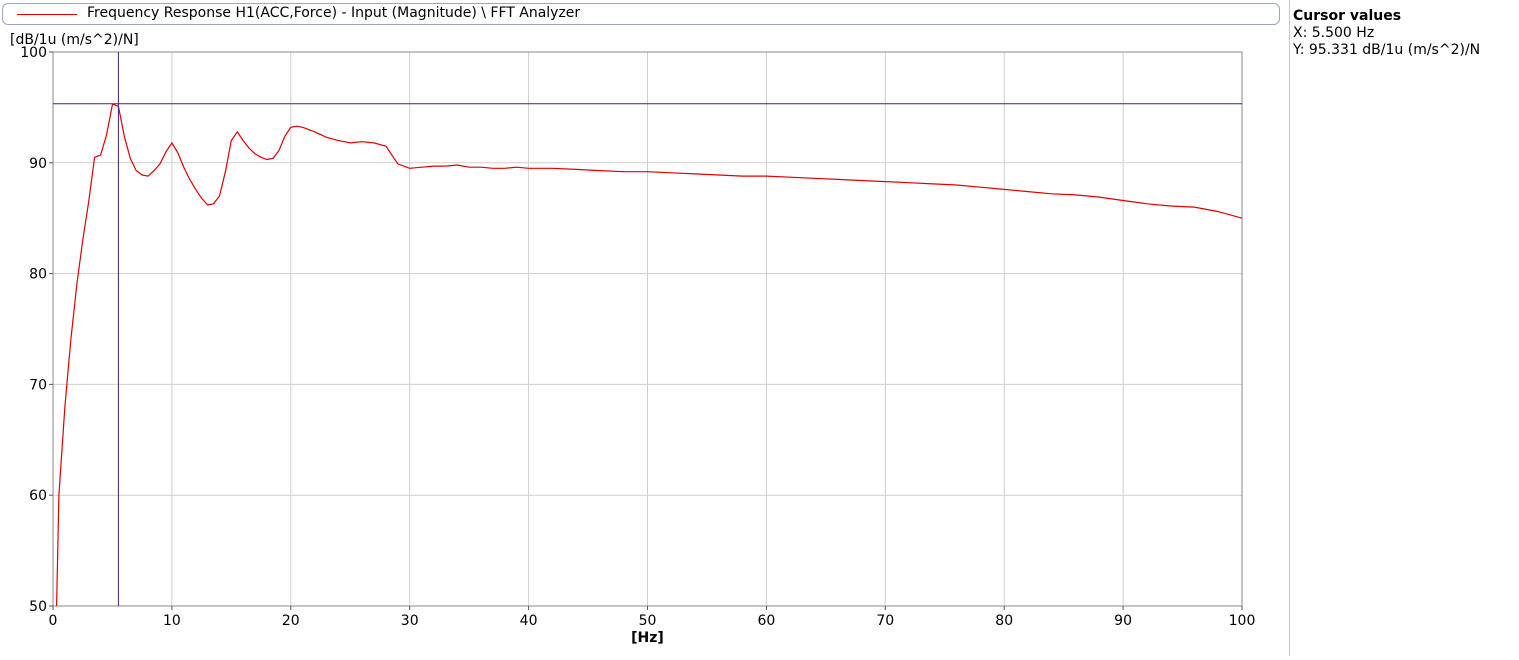  I want to click on x-tick-label: 50, so click(648, 621).